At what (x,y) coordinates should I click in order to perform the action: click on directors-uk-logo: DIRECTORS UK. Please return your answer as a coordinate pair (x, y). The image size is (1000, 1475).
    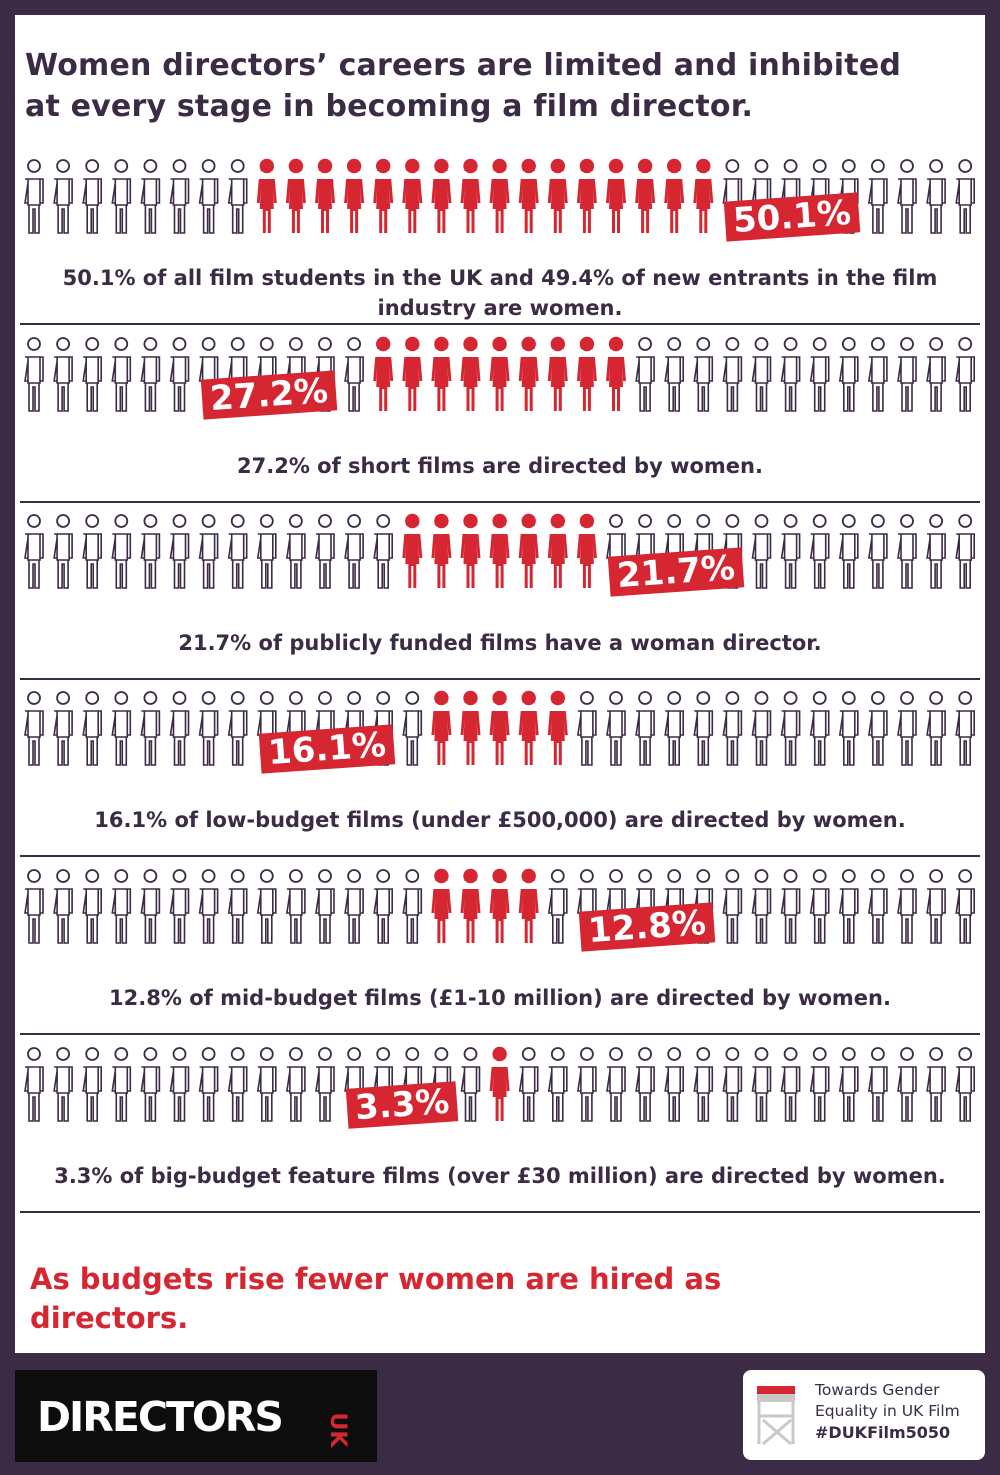
    Looking at the image, I should click on (196, 1416).